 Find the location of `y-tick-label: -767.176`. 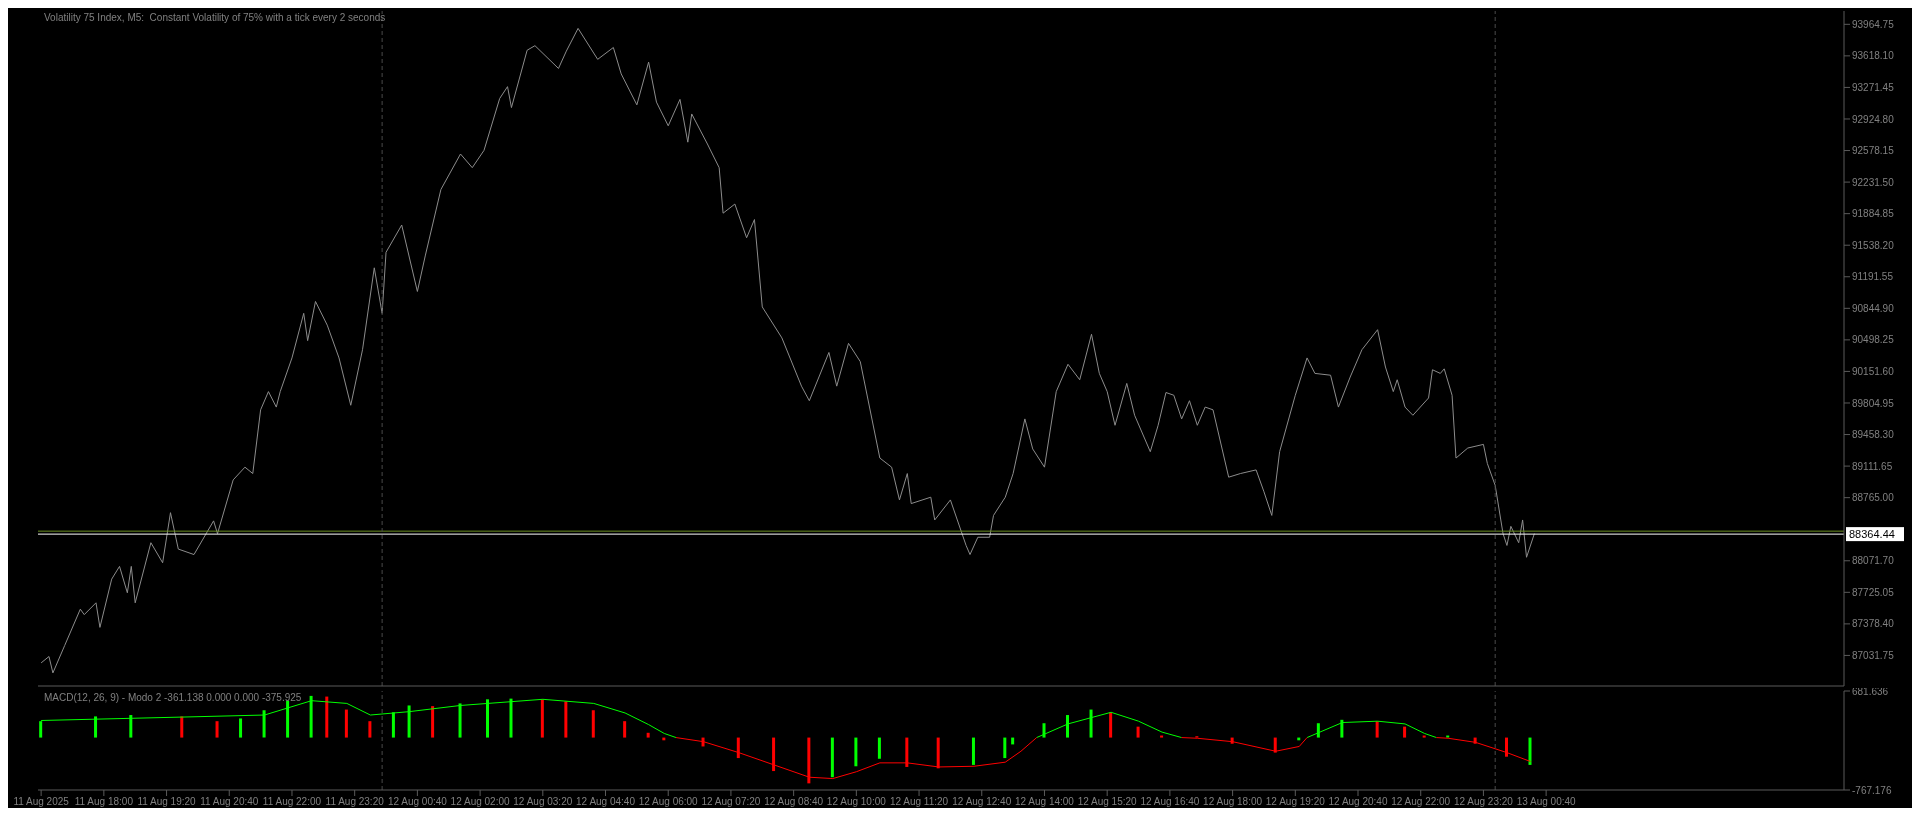

y-tick-label: -767.176 is located at coordinates (1872, 790).